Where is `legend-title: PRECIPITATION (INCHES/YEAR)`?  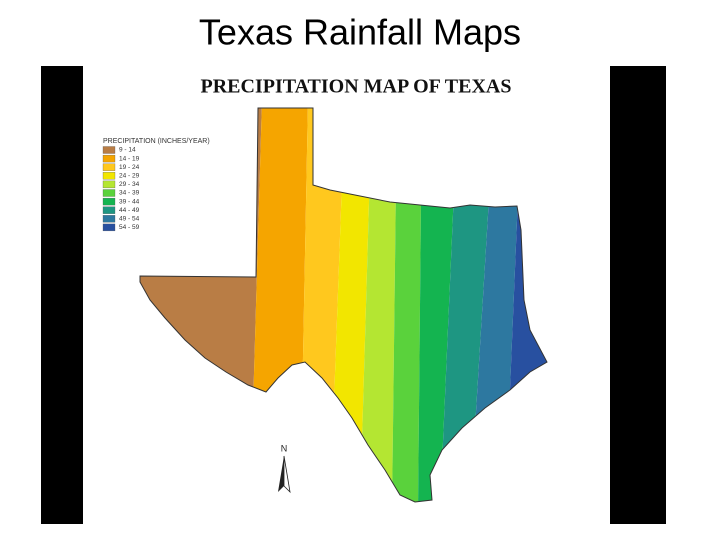 legend-title: PRECIPITATION (INCHES/YEAR) is located at coordinates (156, 141).